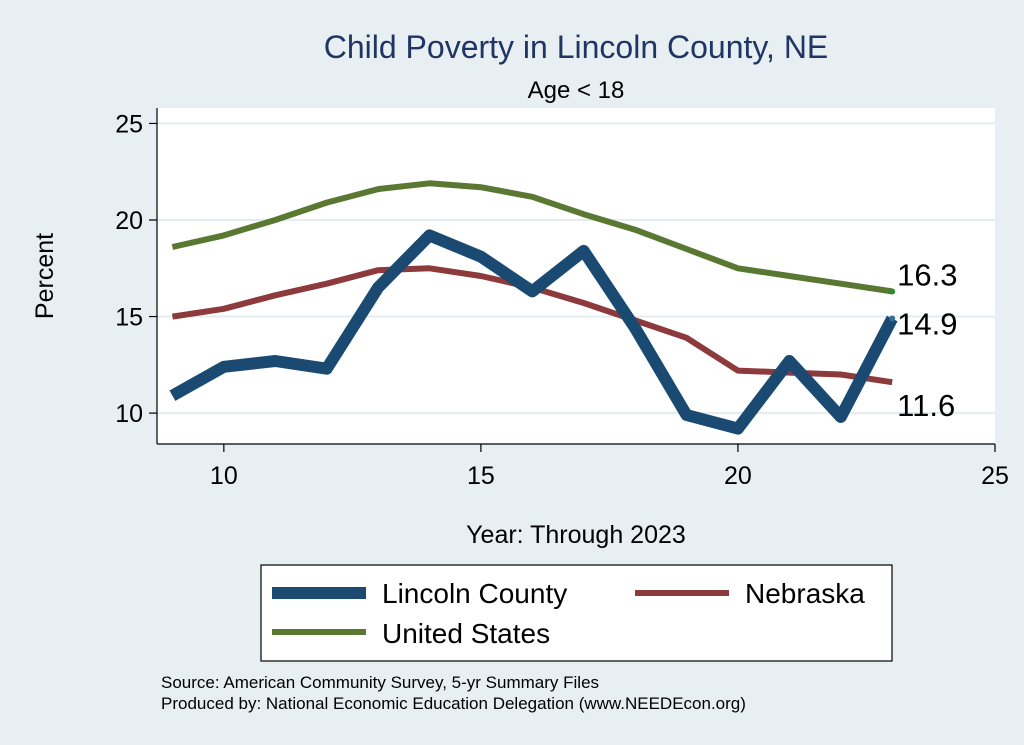 This screenshot has width=1024, height=745. Describe the element at coordinates (576, 535) in the screenshot. I see `x-axis-label: Year: Through 2023` at that location.